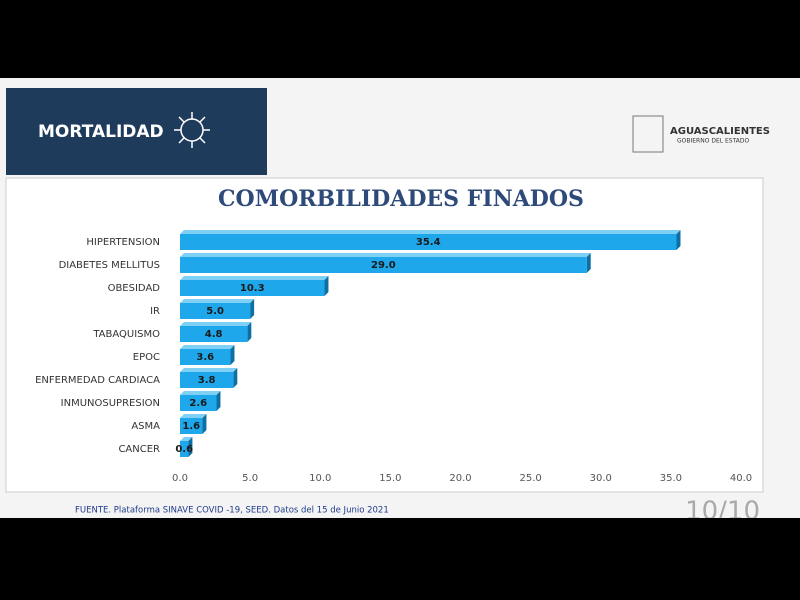  I want to click on chart-title: COMORBILIDADES FINADOS, so click(401, 199).